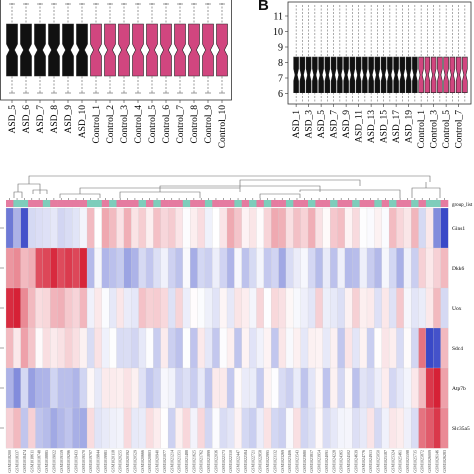  Describe the element at coordinates (296, 461) in the screenshot. I see `sample-label: GSM1023543` at that location.